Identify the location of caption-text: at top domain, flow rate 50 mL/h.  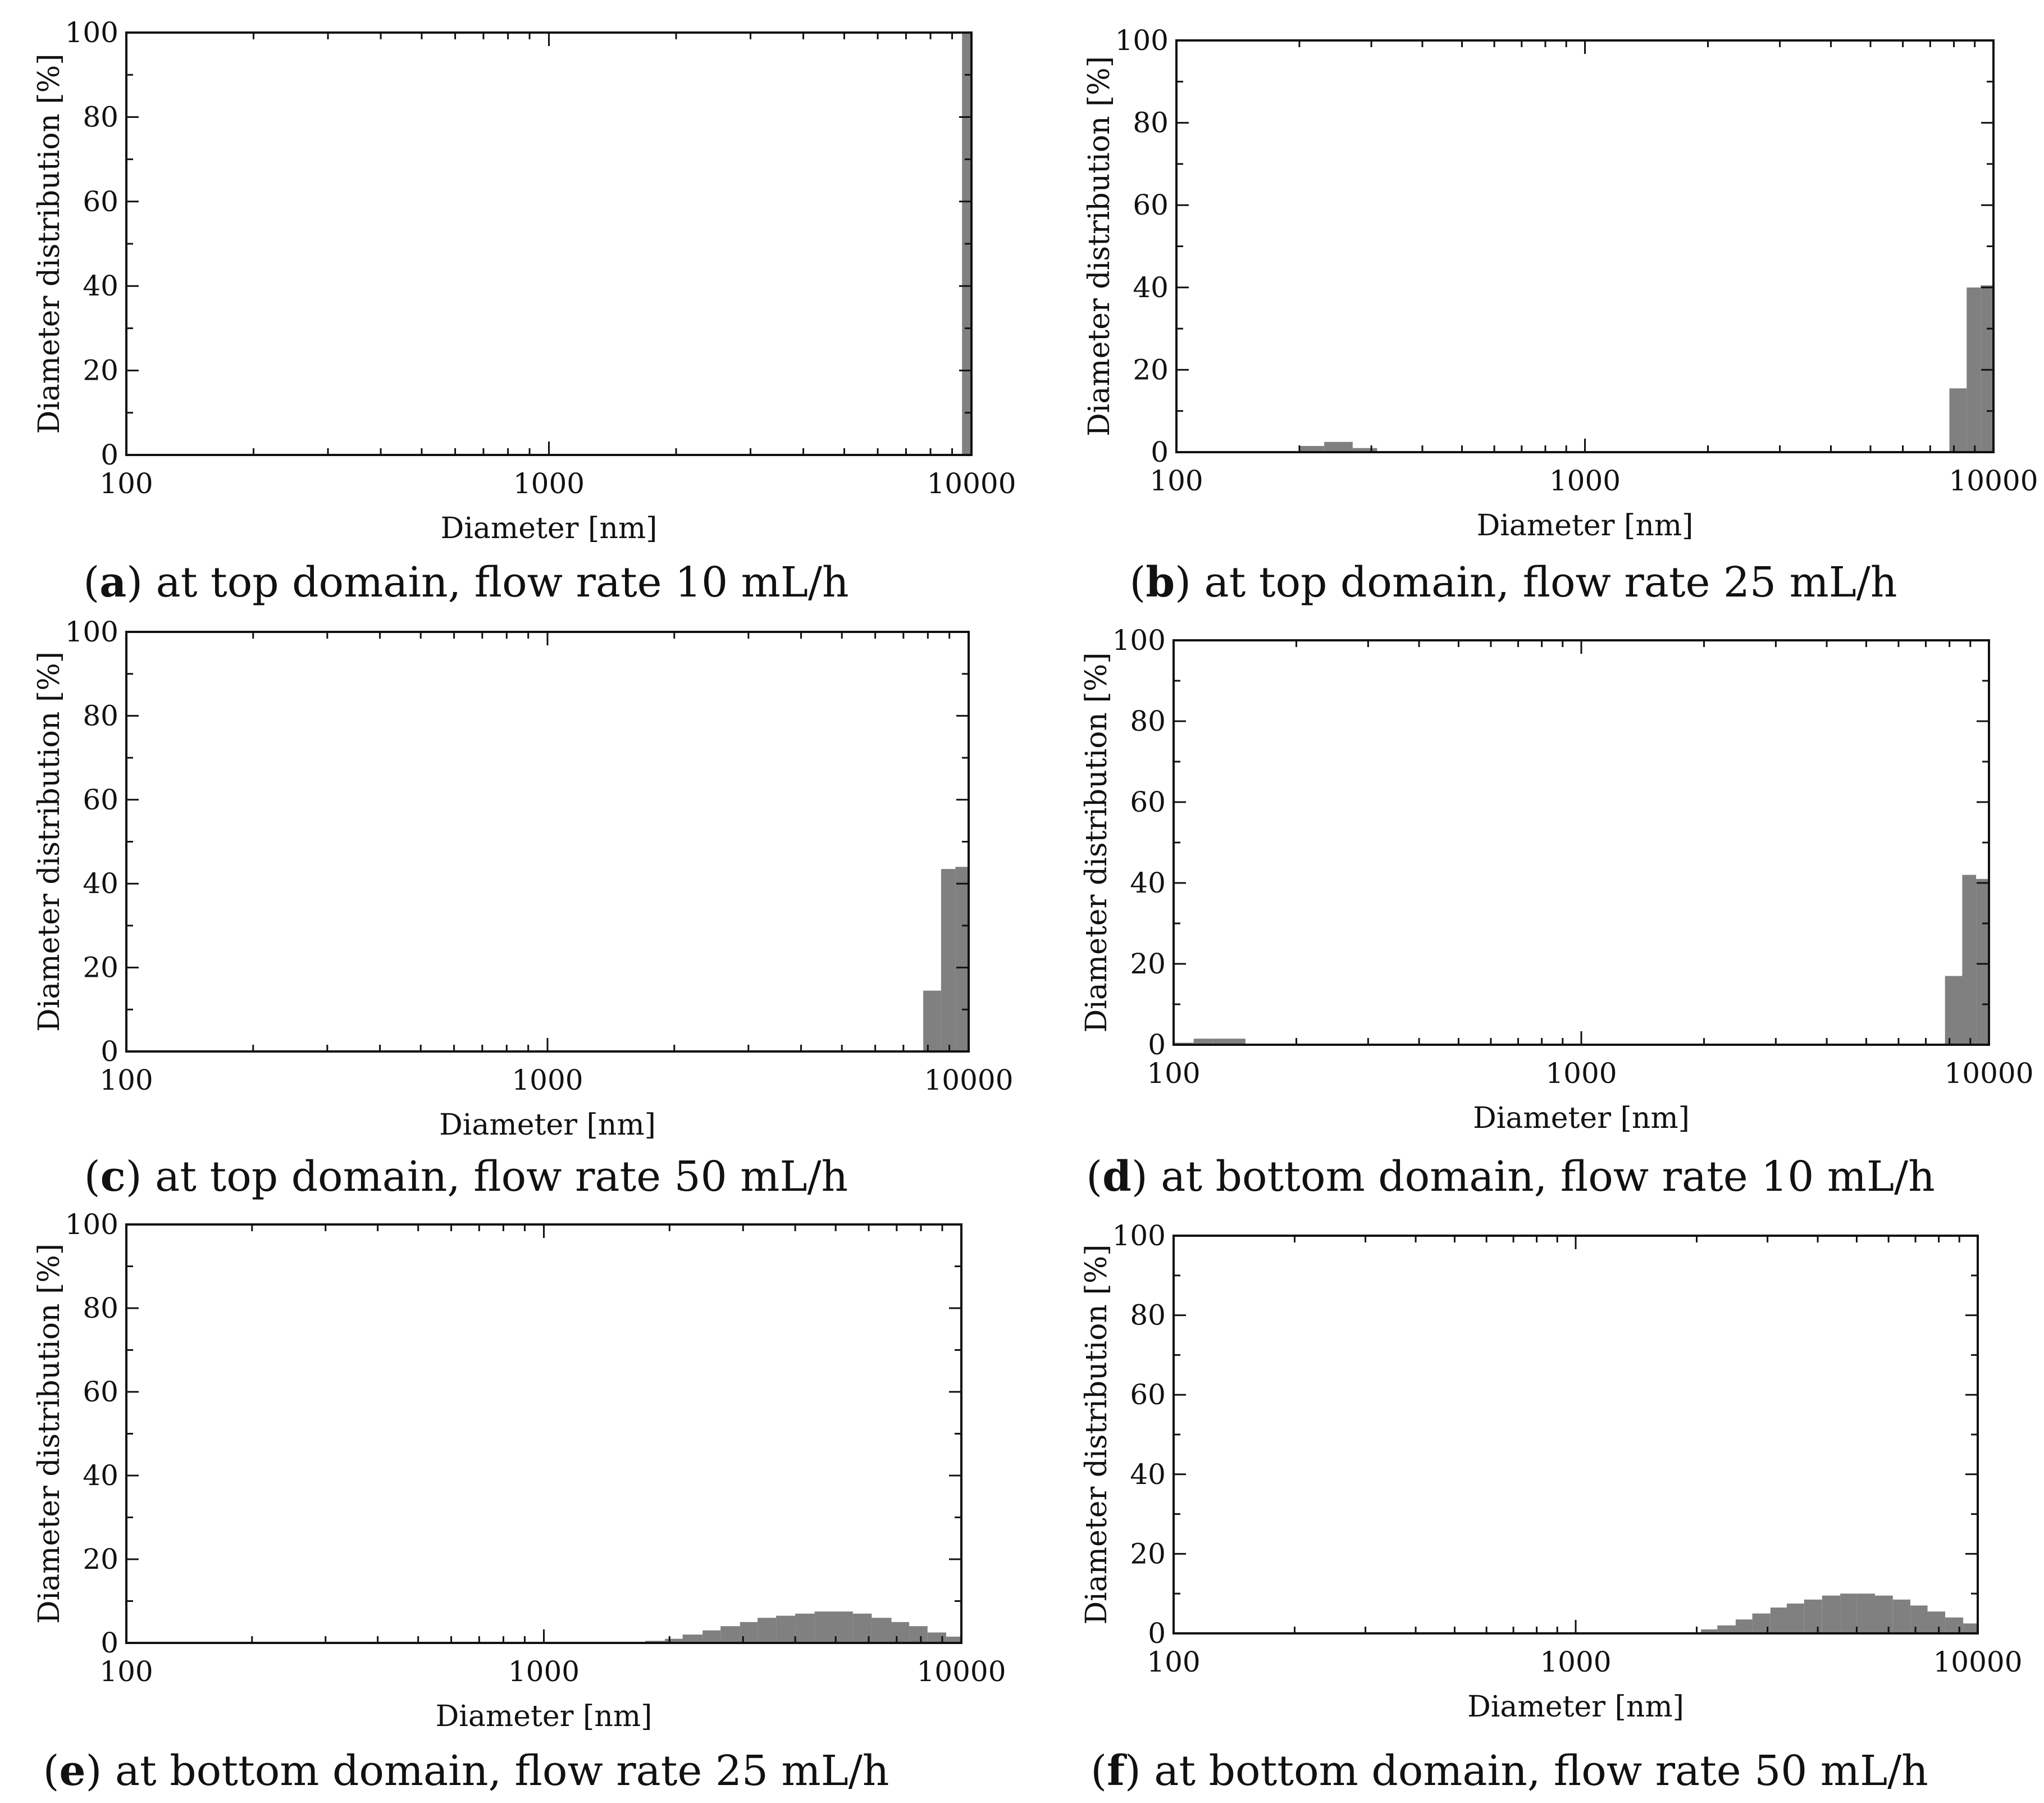
(495, 1177).